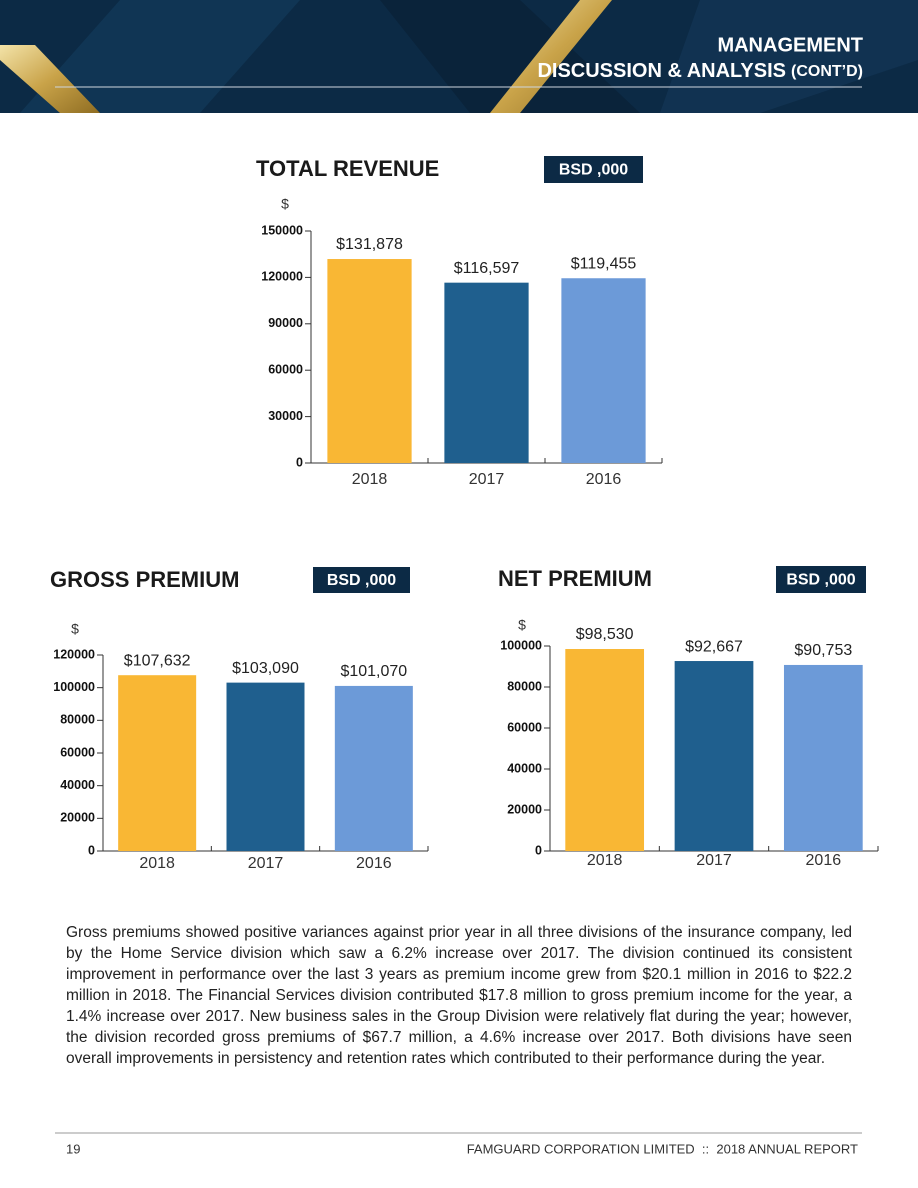 Image resolution: width=918 pixels, height=1188 pixels. What do you see at coordinates (604, 263) in the screenshot?
I see `value-label: $119,455` at bounding box center [604, 263].